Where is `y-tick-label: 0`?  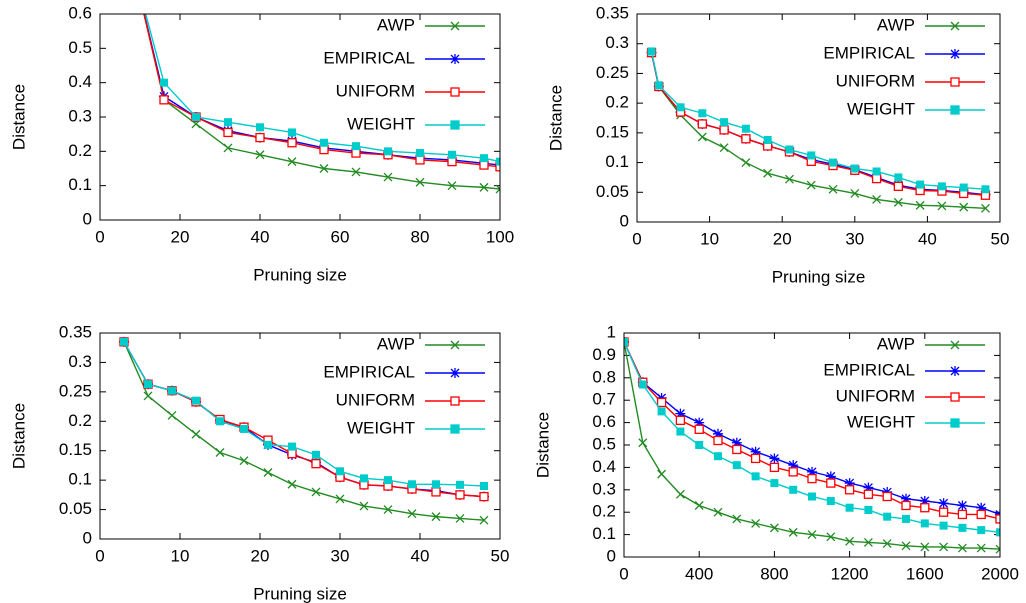 y-tick-label: 0 is located at coordinates (87, 218).